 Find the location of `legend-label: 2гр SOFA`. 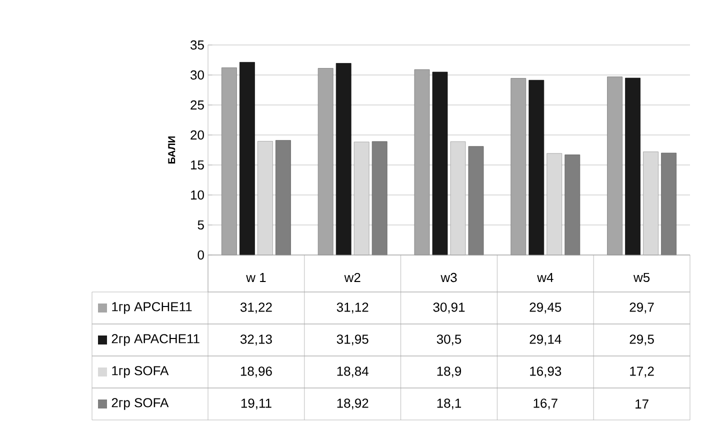

legend-label: 2гр SOFA is located at coordinates (140, 404).